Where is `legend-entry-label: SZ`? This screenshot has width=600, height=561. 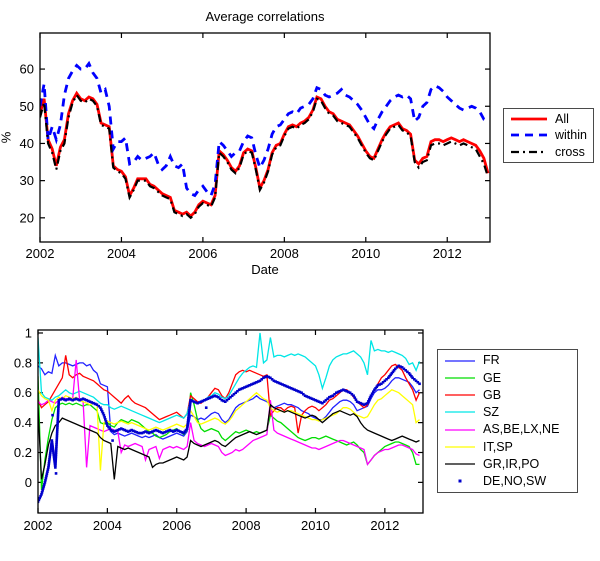 legend-entry-label: SZ is located at coordinates (491, 412).